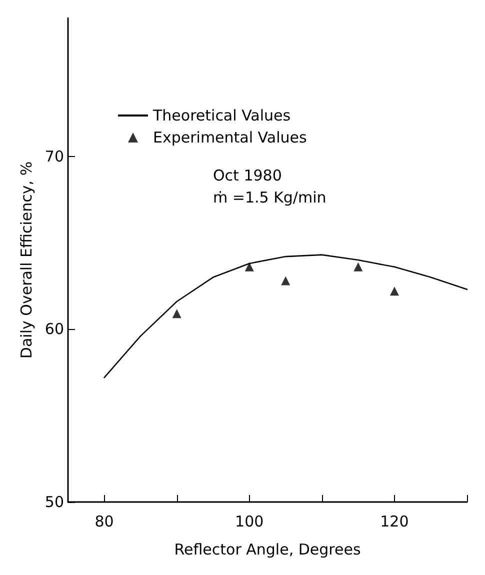 The image size is (485, 575). I want to click on legend-label: Experimental Values, so click(230, 137).